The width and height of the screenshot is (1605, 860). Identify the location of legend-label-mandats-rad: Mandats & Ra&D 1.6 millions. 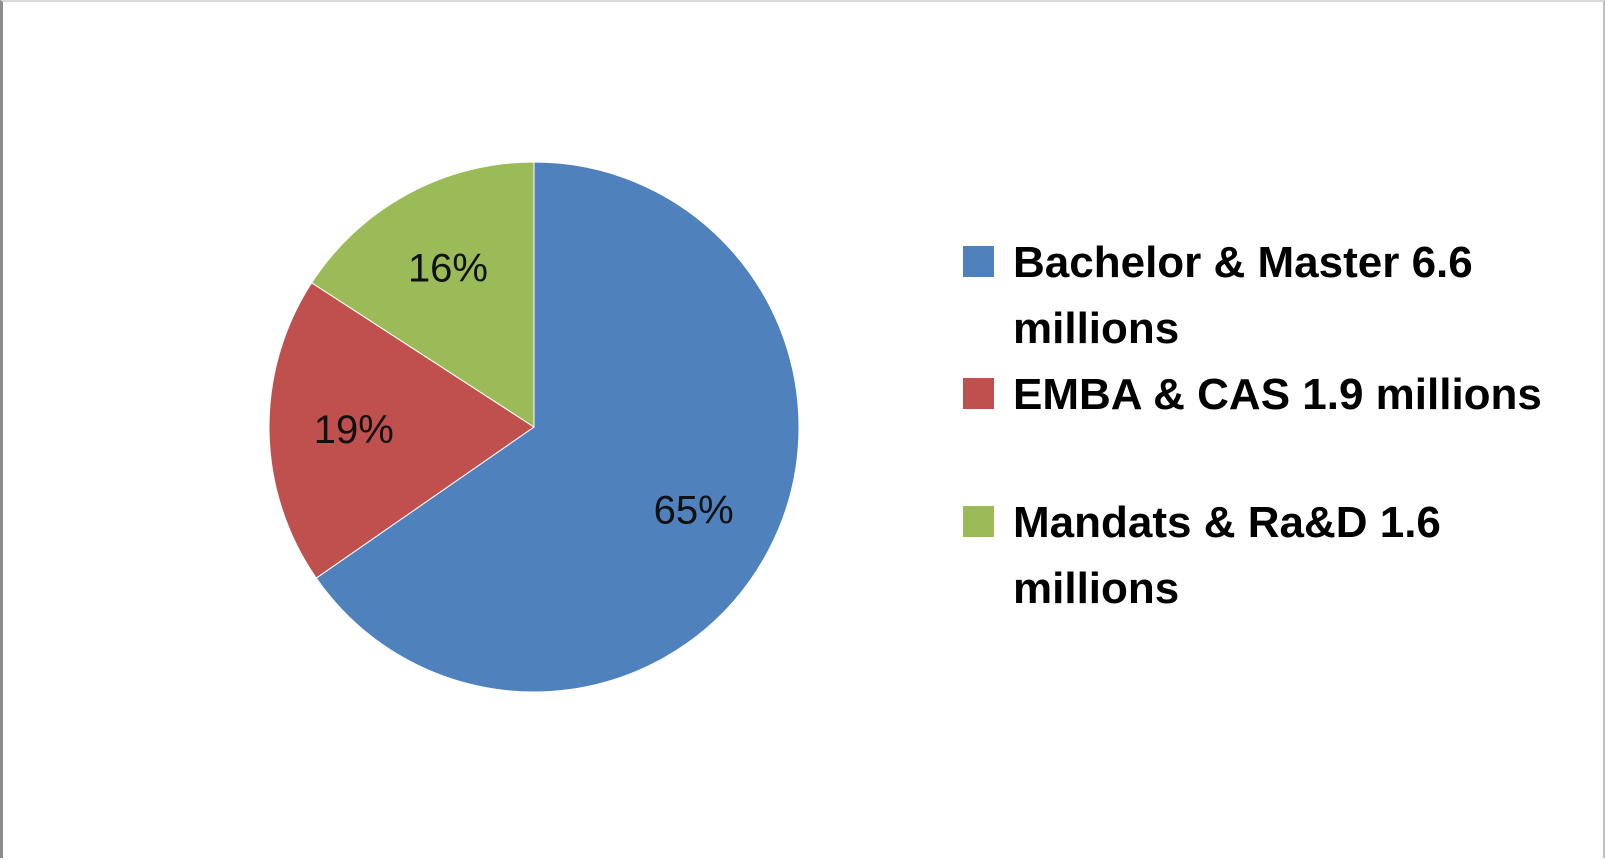
(1227, 555).